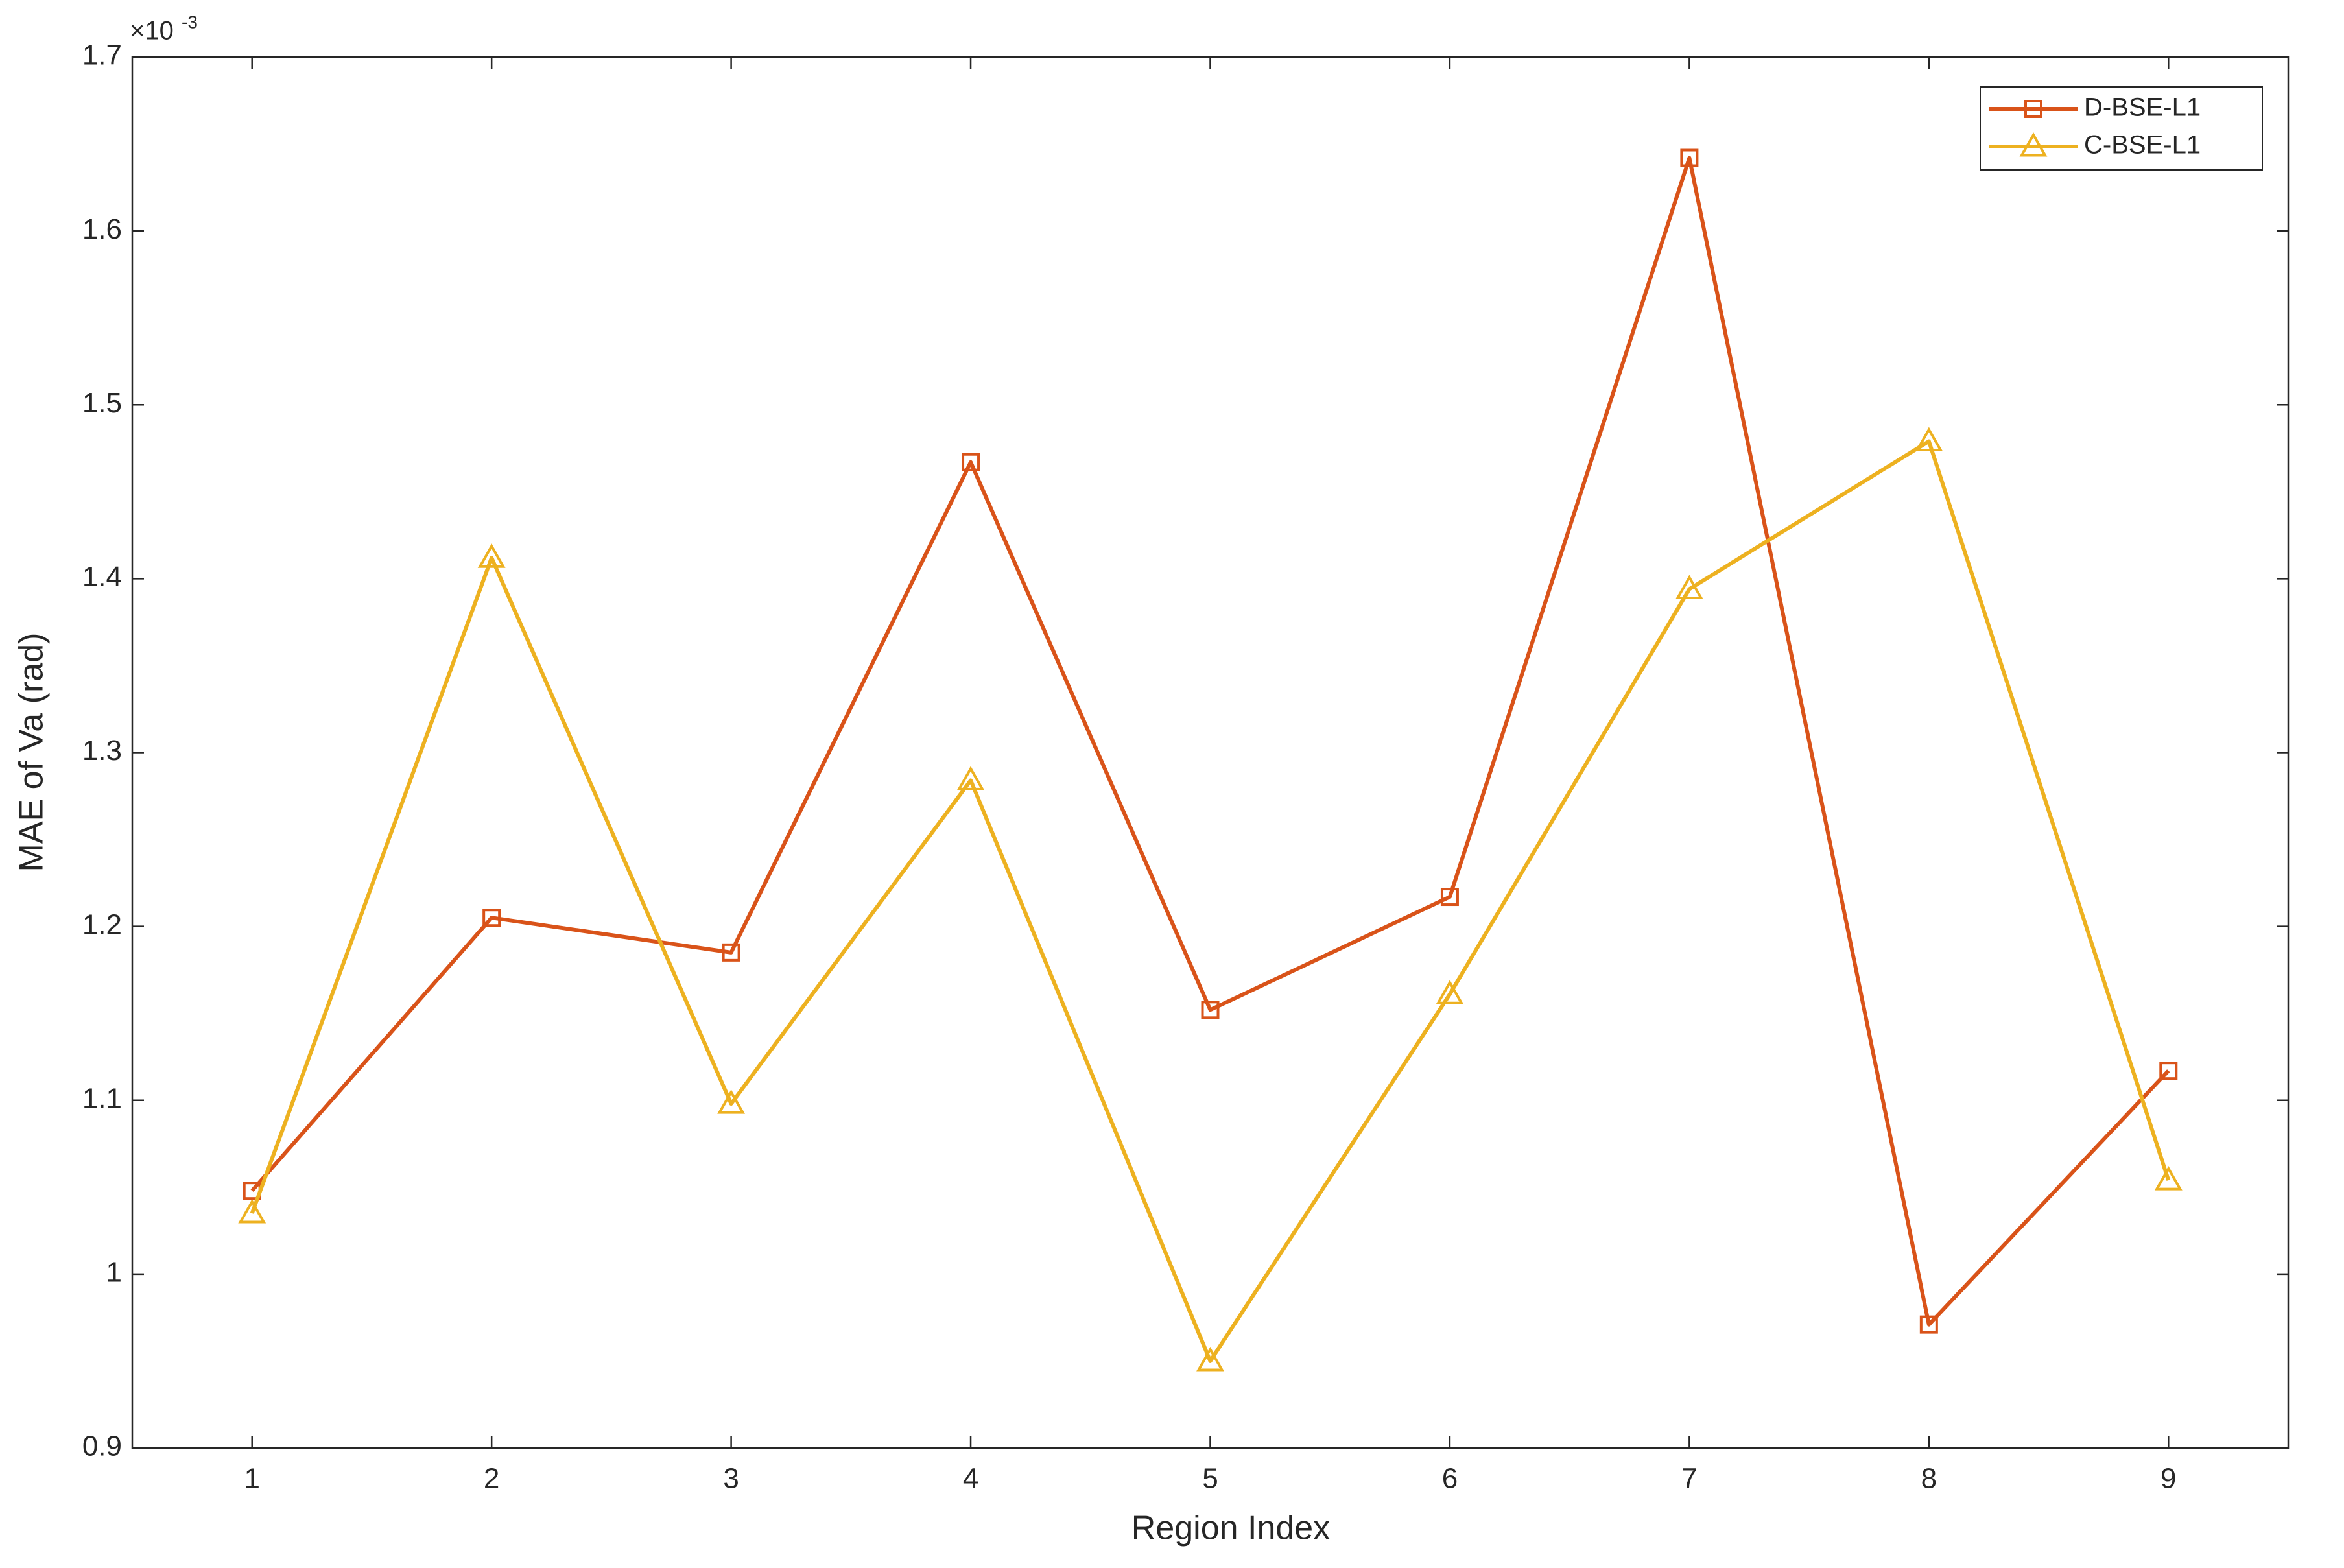 The image size is (2344, 1568). Describe the element at coordinates (102, 750) in the screenshot. I see `y-tick-label: 1.3` at that location.